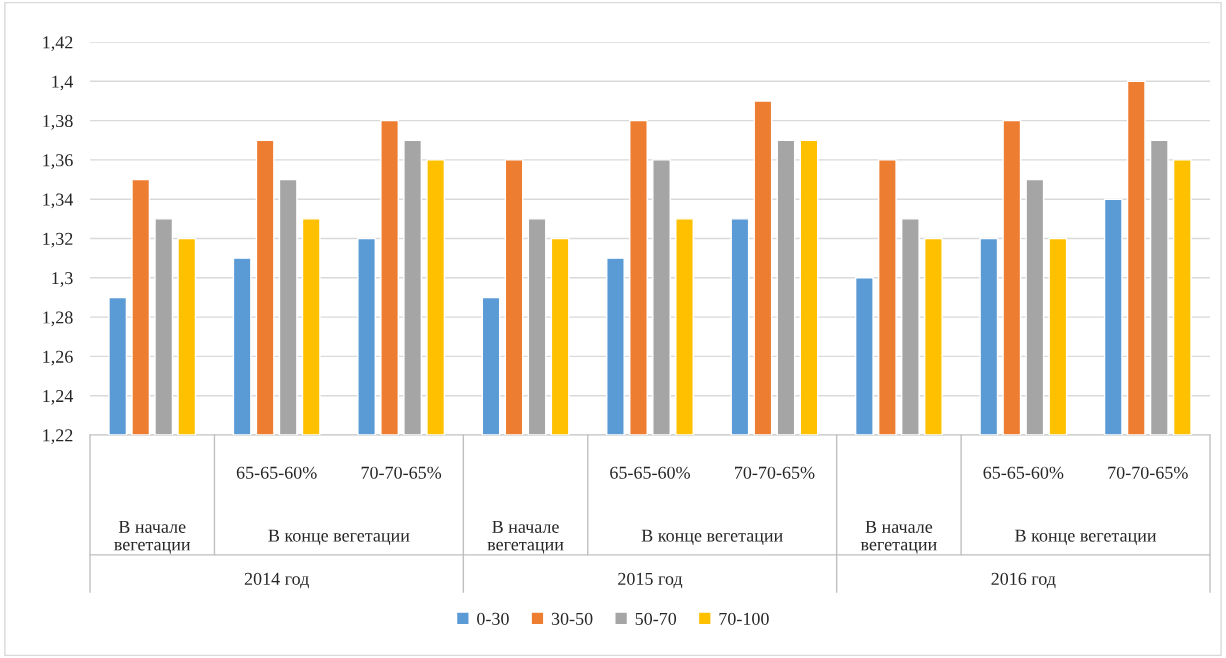 The image size is (1226, 658). I want to click on y-tick-label: 1,28, so click(58, 319).